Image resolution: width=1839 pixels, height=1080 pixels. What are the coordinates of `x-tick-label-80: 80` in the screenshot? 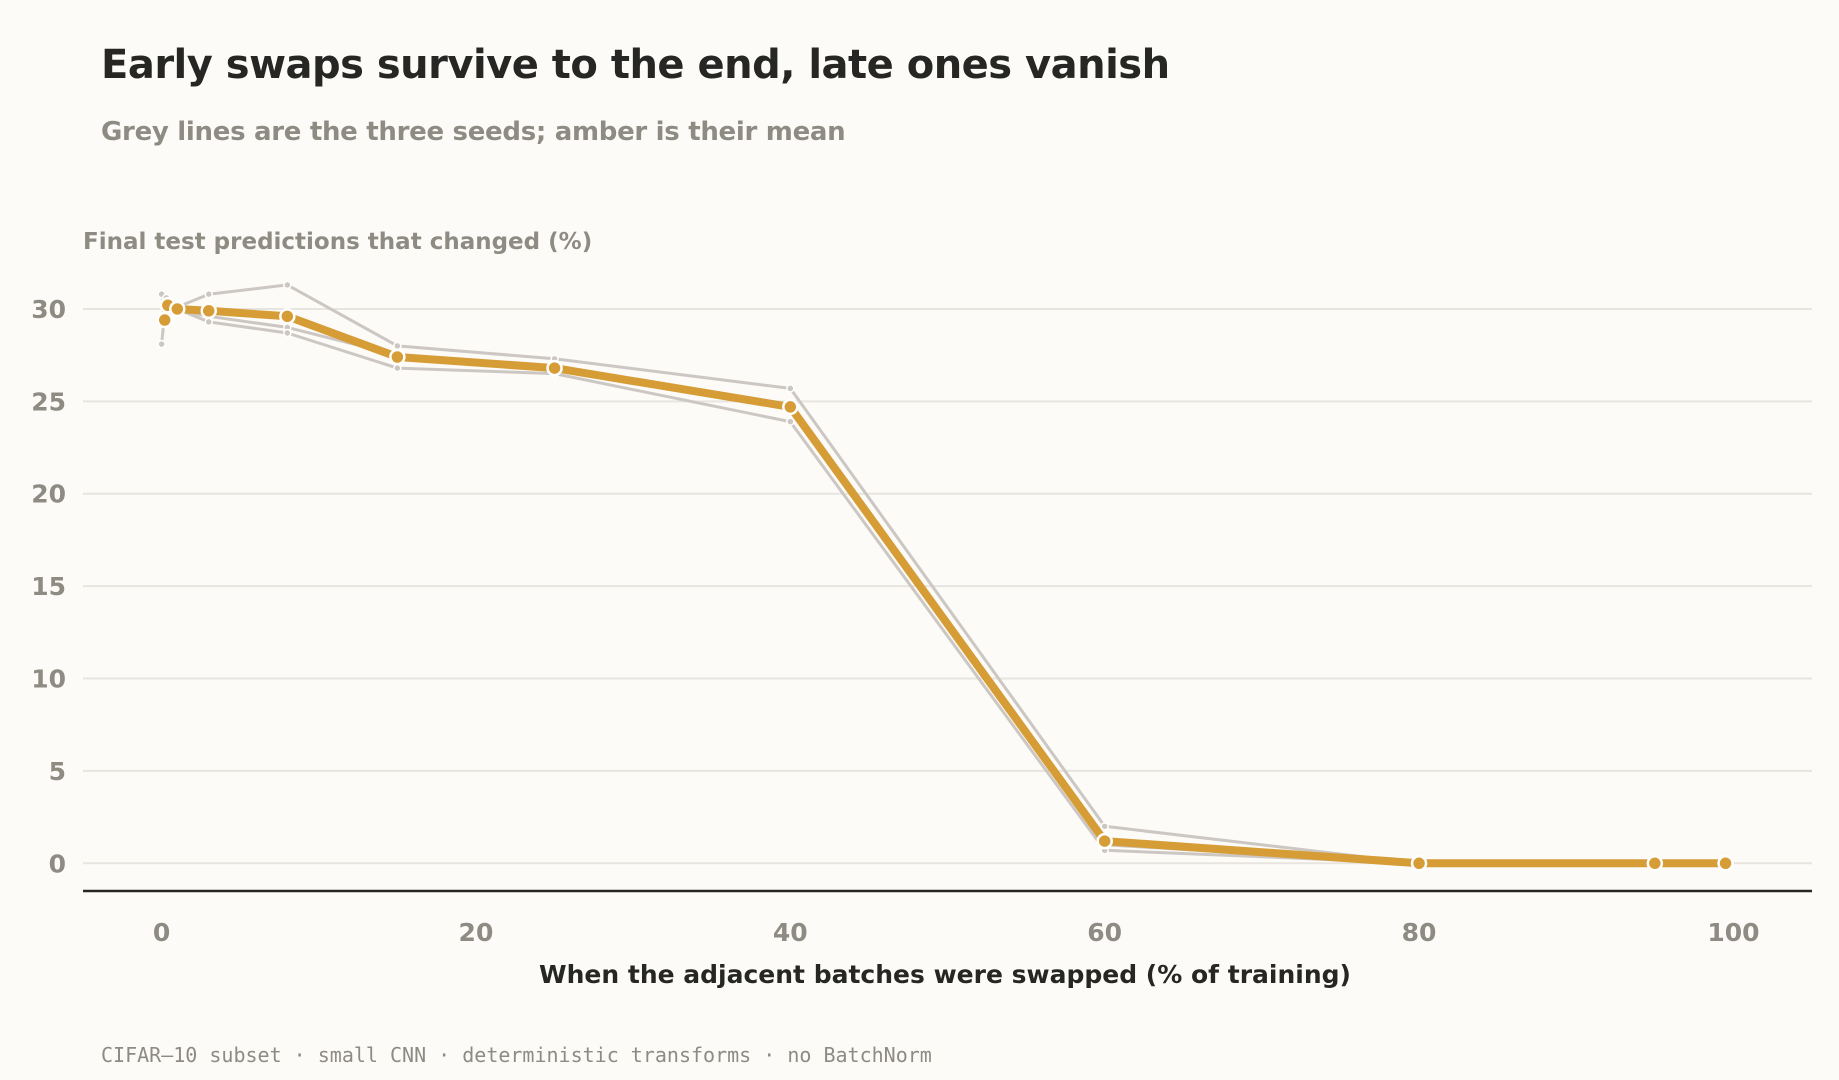 It's located at (1419, 932).